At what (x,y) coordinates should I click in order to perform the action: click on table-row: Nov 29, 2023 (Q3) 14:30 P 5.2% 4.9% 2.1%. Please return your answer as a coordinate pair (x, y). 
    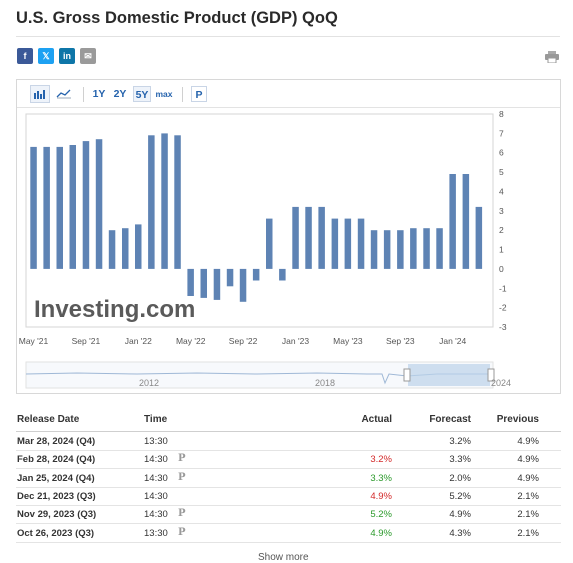
    Looking at the image, I should click on (288, 515).